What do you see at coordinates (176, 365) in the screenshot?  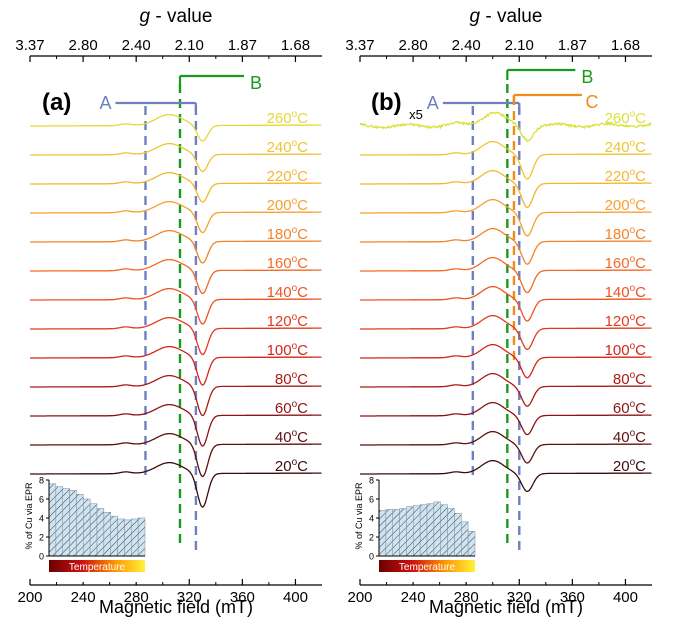 I see `trace-100c` at bounding box center [176, 365].